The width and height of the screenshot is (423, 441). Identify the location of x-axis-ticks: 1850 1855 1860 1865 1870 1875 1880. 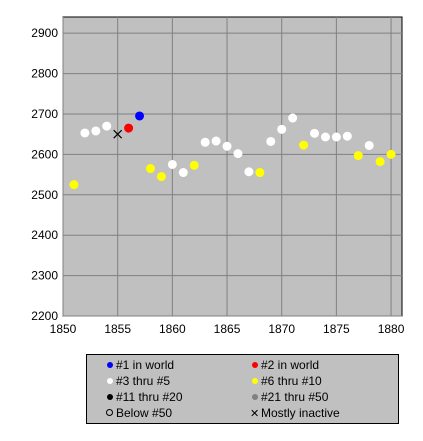
(227, 329).